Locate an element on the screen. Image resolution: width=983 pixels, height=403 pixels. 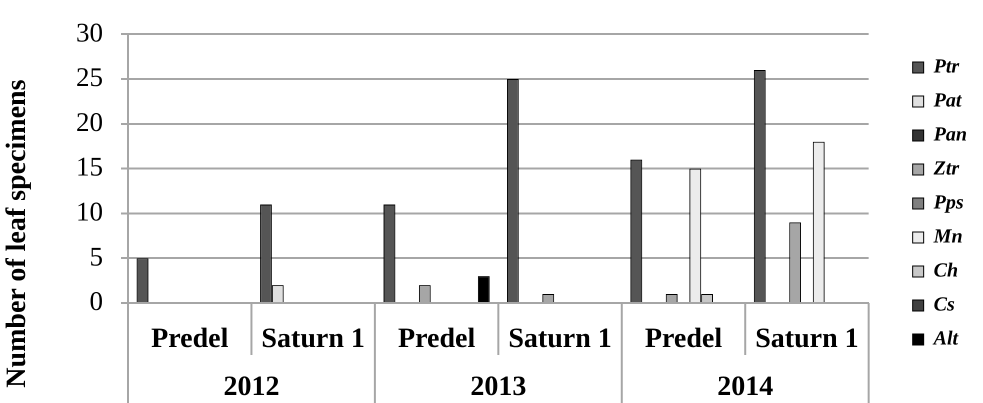
legend-label: Ztr is located at coordinates (946, 169).